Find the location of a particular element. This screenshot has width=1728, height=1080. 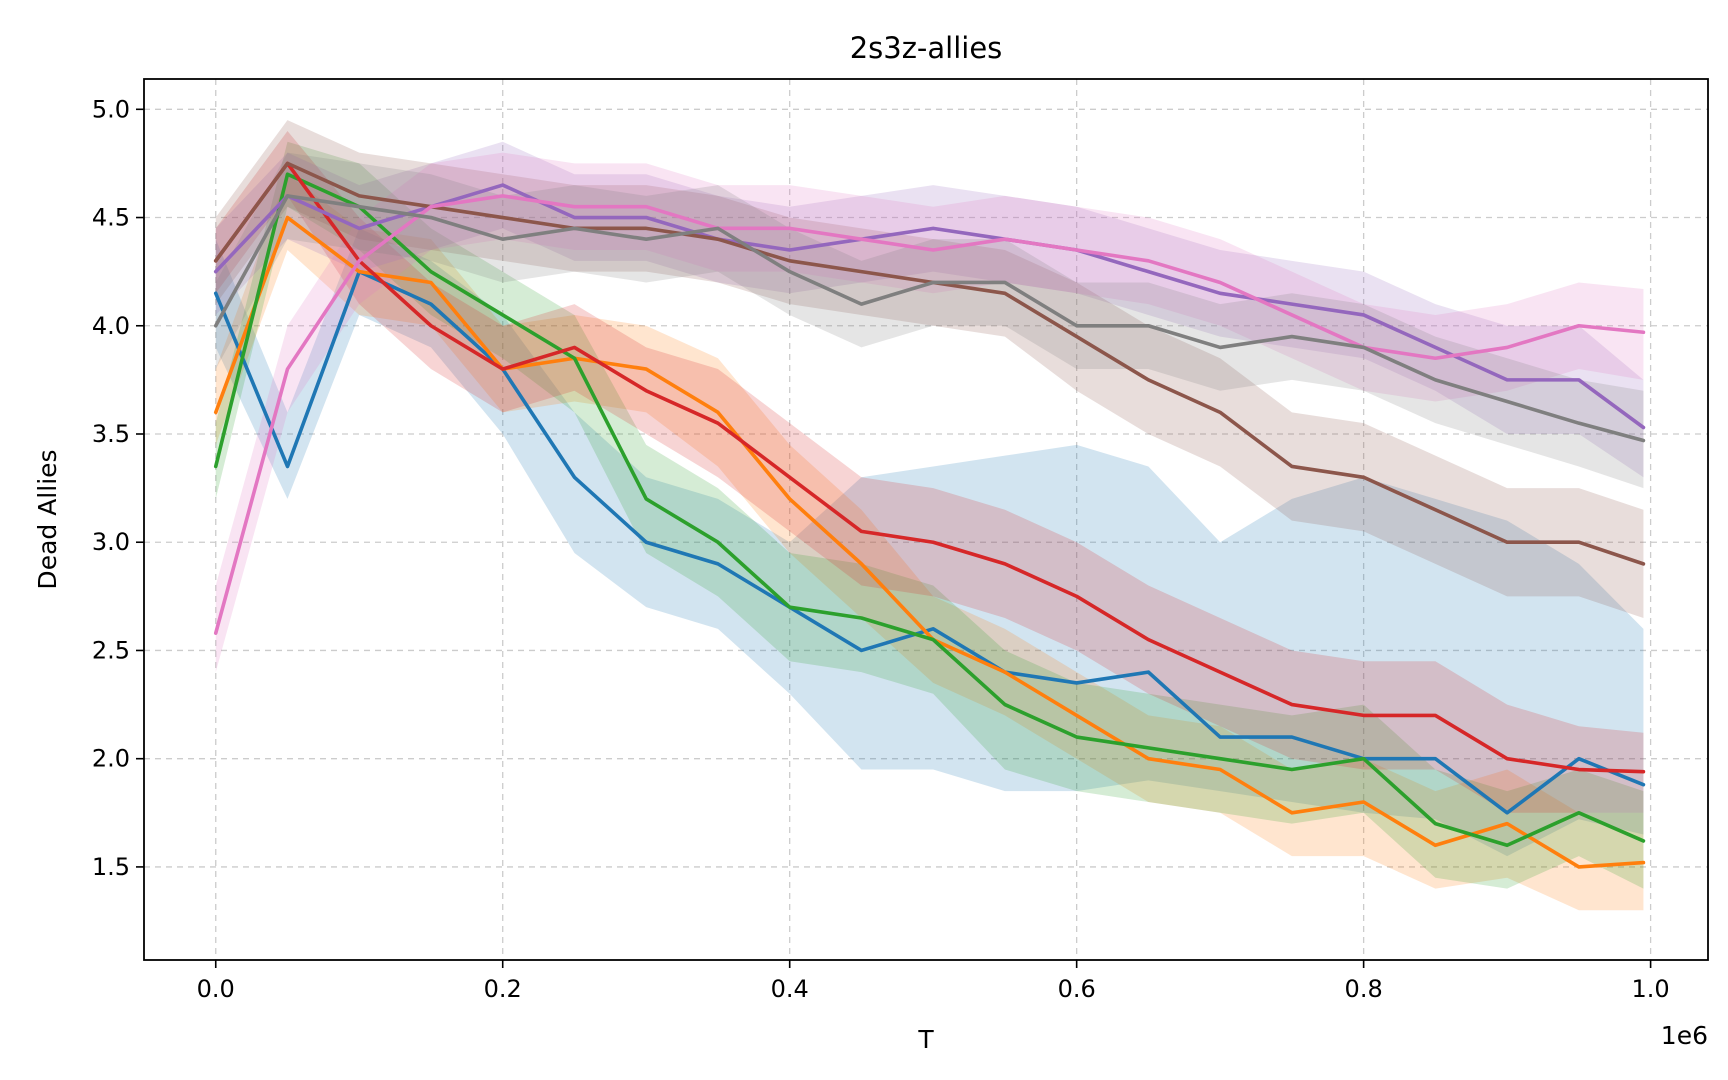

y-tick-label: 5.0 is located at coordinates (111, 109).